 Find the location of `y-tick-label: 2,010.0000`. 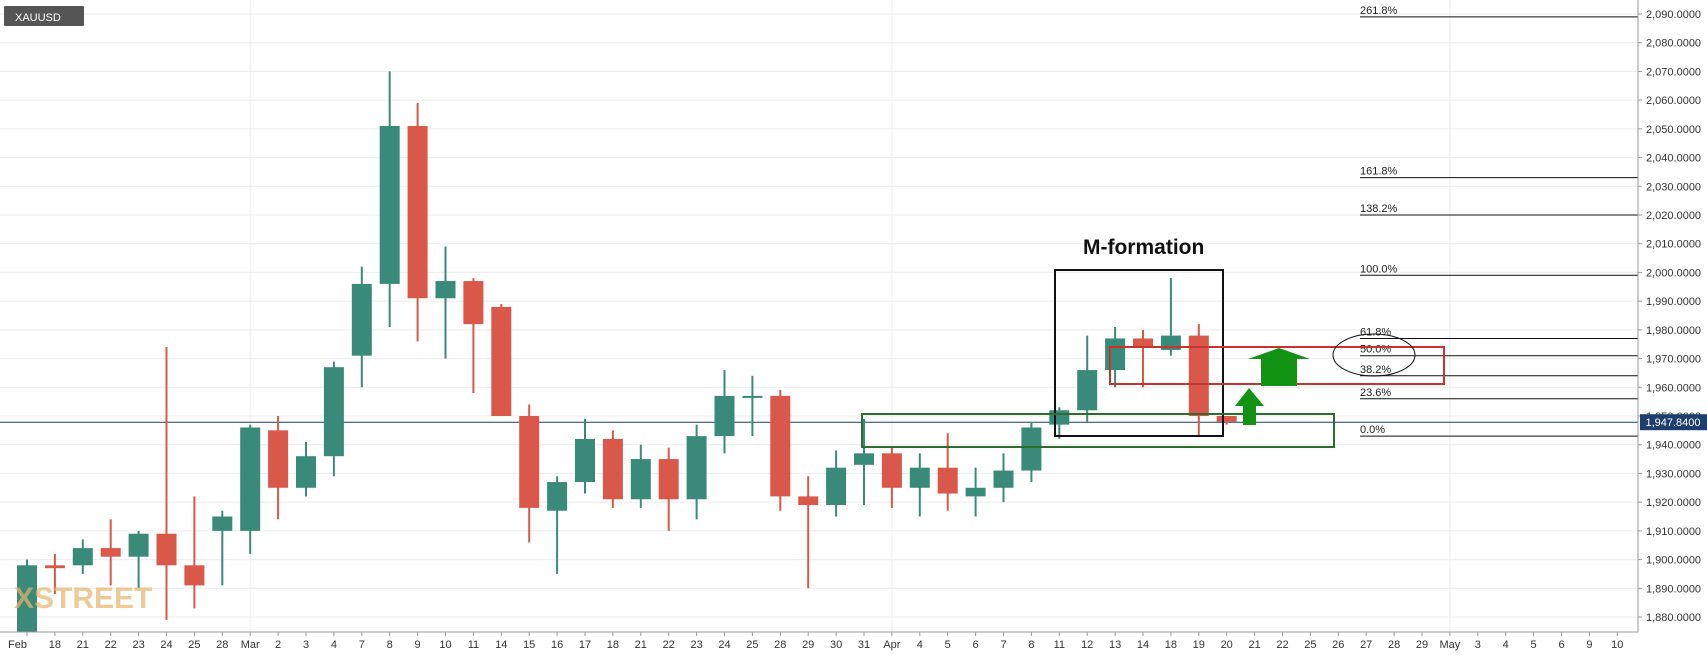

y-tick-label: 2,010.0000 is located at coordinates (1673, 245).